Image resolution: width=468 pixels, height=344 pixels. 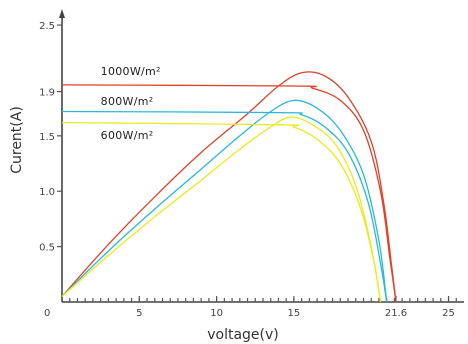 What do you see at coordinates (216, 313) in the screenshot?
I see `x-tick-label: 10` at bounding box center [216, 313].